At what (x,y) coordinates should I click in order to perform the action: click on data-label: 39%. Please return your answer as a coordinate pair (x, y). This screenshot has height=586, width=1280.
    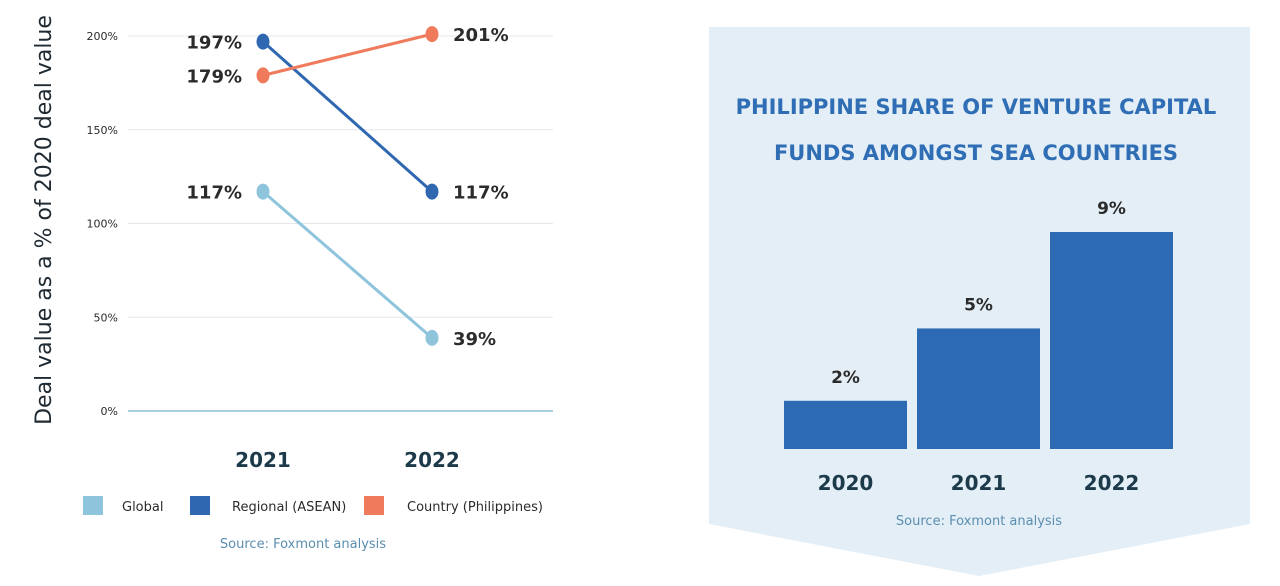
    Looking at the image, I should click on (474, 339).